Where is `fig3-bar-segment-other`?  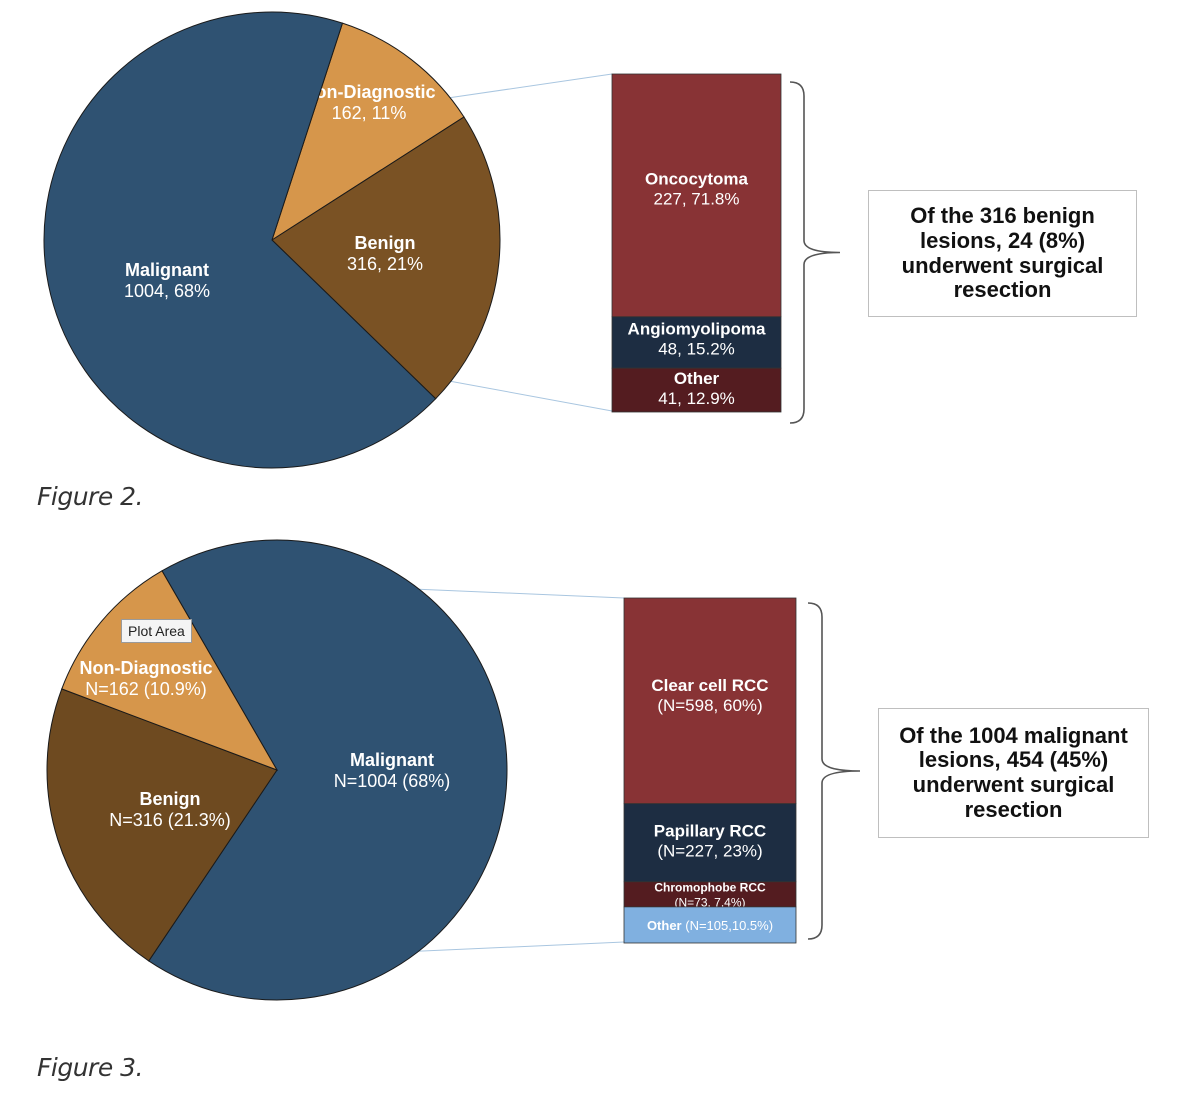 fig3-bar-segment-other is located at coordinates (710, 925).